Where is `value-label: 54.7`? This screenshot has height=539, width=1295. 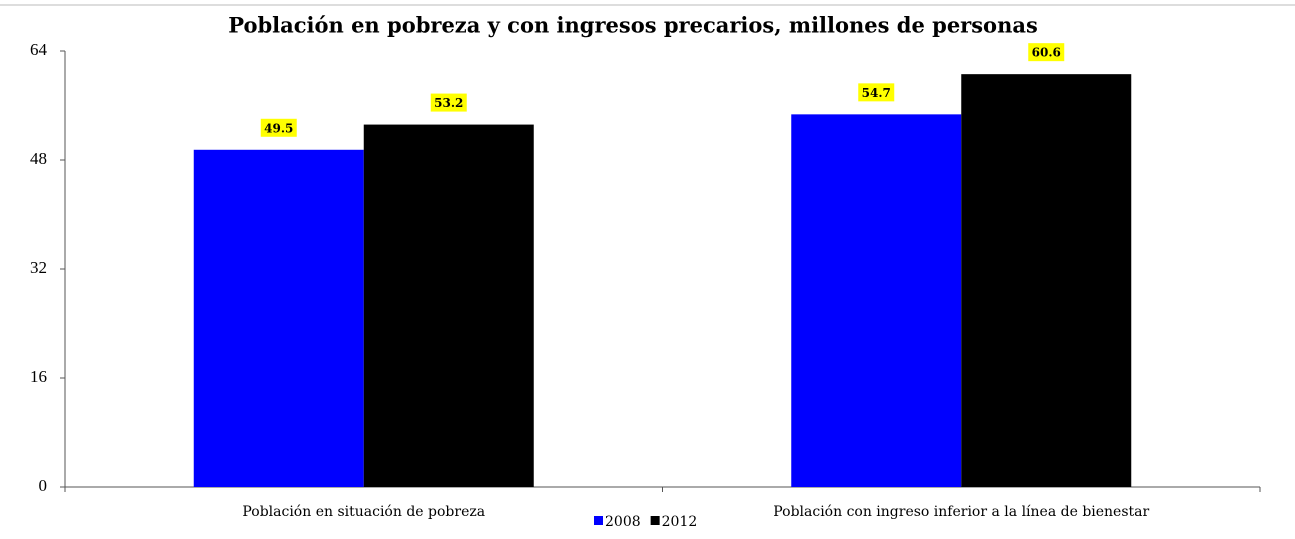 value-label: 54.7 is located at coordinates (876, 93).